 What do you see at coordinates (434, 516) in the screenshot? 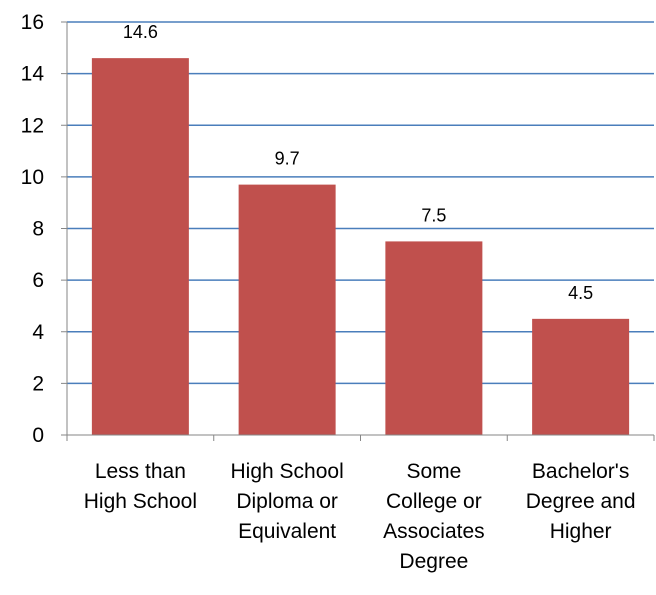
I see `x-category-label: Some College or Associates Degree` at bounding box center [434, 516].